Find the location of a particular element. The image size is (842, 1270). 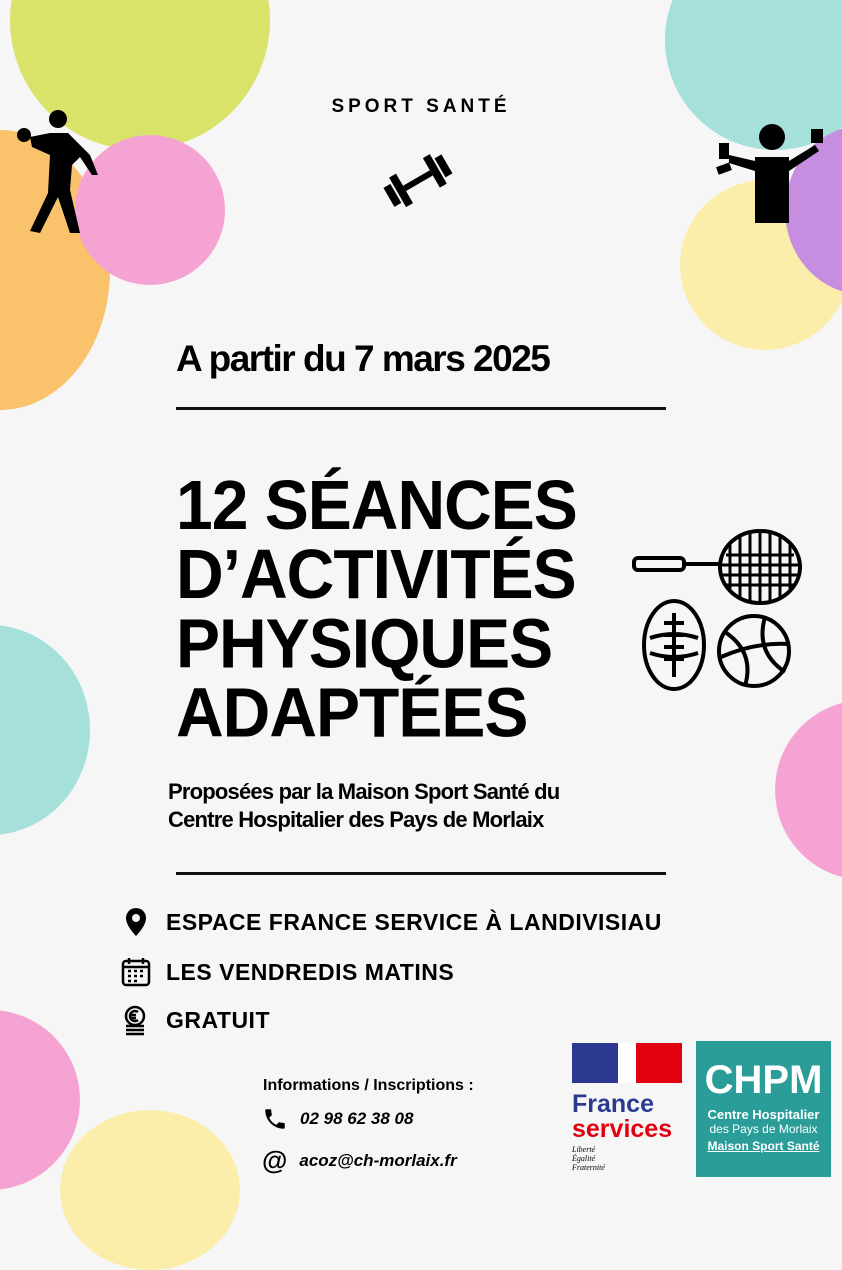

motto: Égalité is located at coordinates (584, 1158).